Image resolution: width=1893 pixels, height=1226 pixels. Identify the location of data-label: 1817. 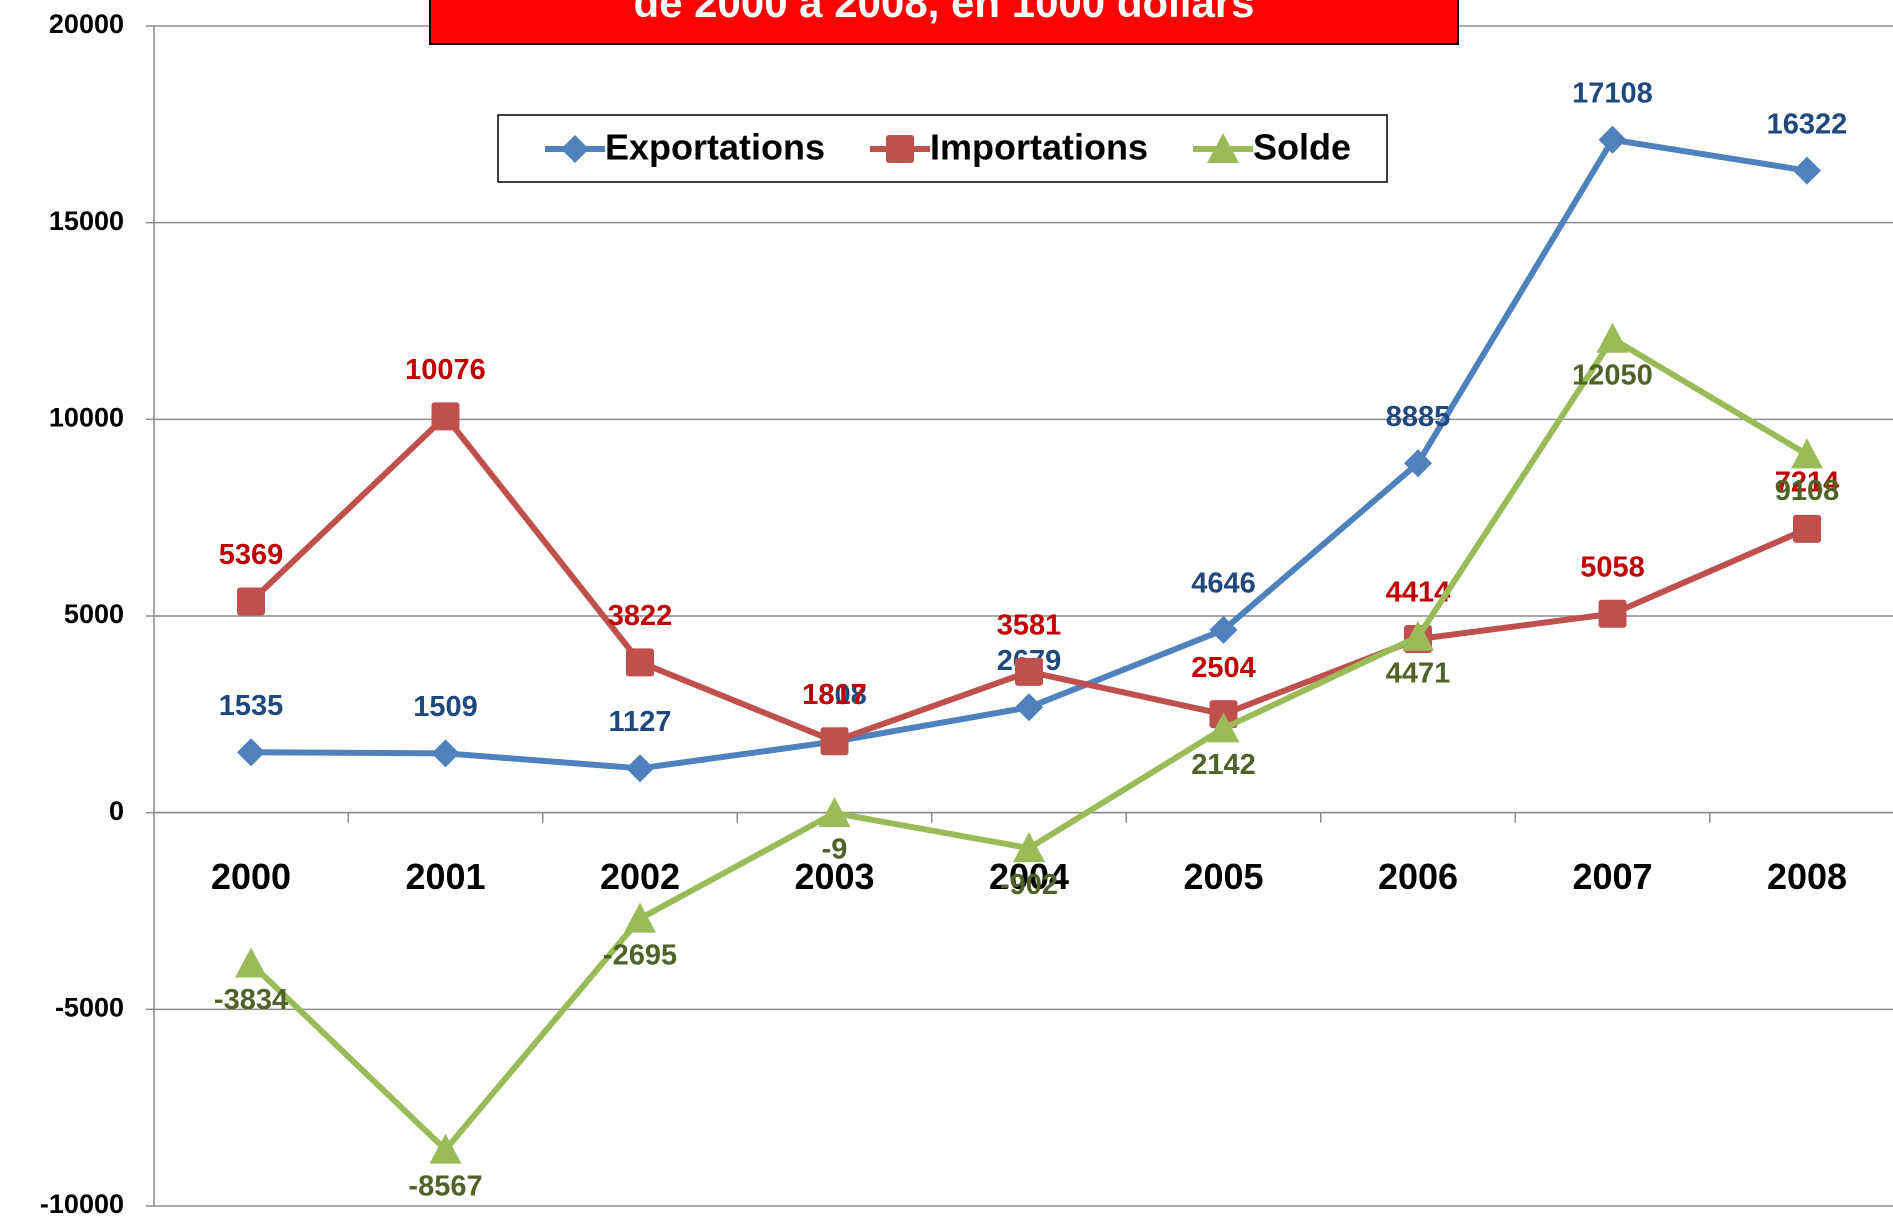
(834, 695).